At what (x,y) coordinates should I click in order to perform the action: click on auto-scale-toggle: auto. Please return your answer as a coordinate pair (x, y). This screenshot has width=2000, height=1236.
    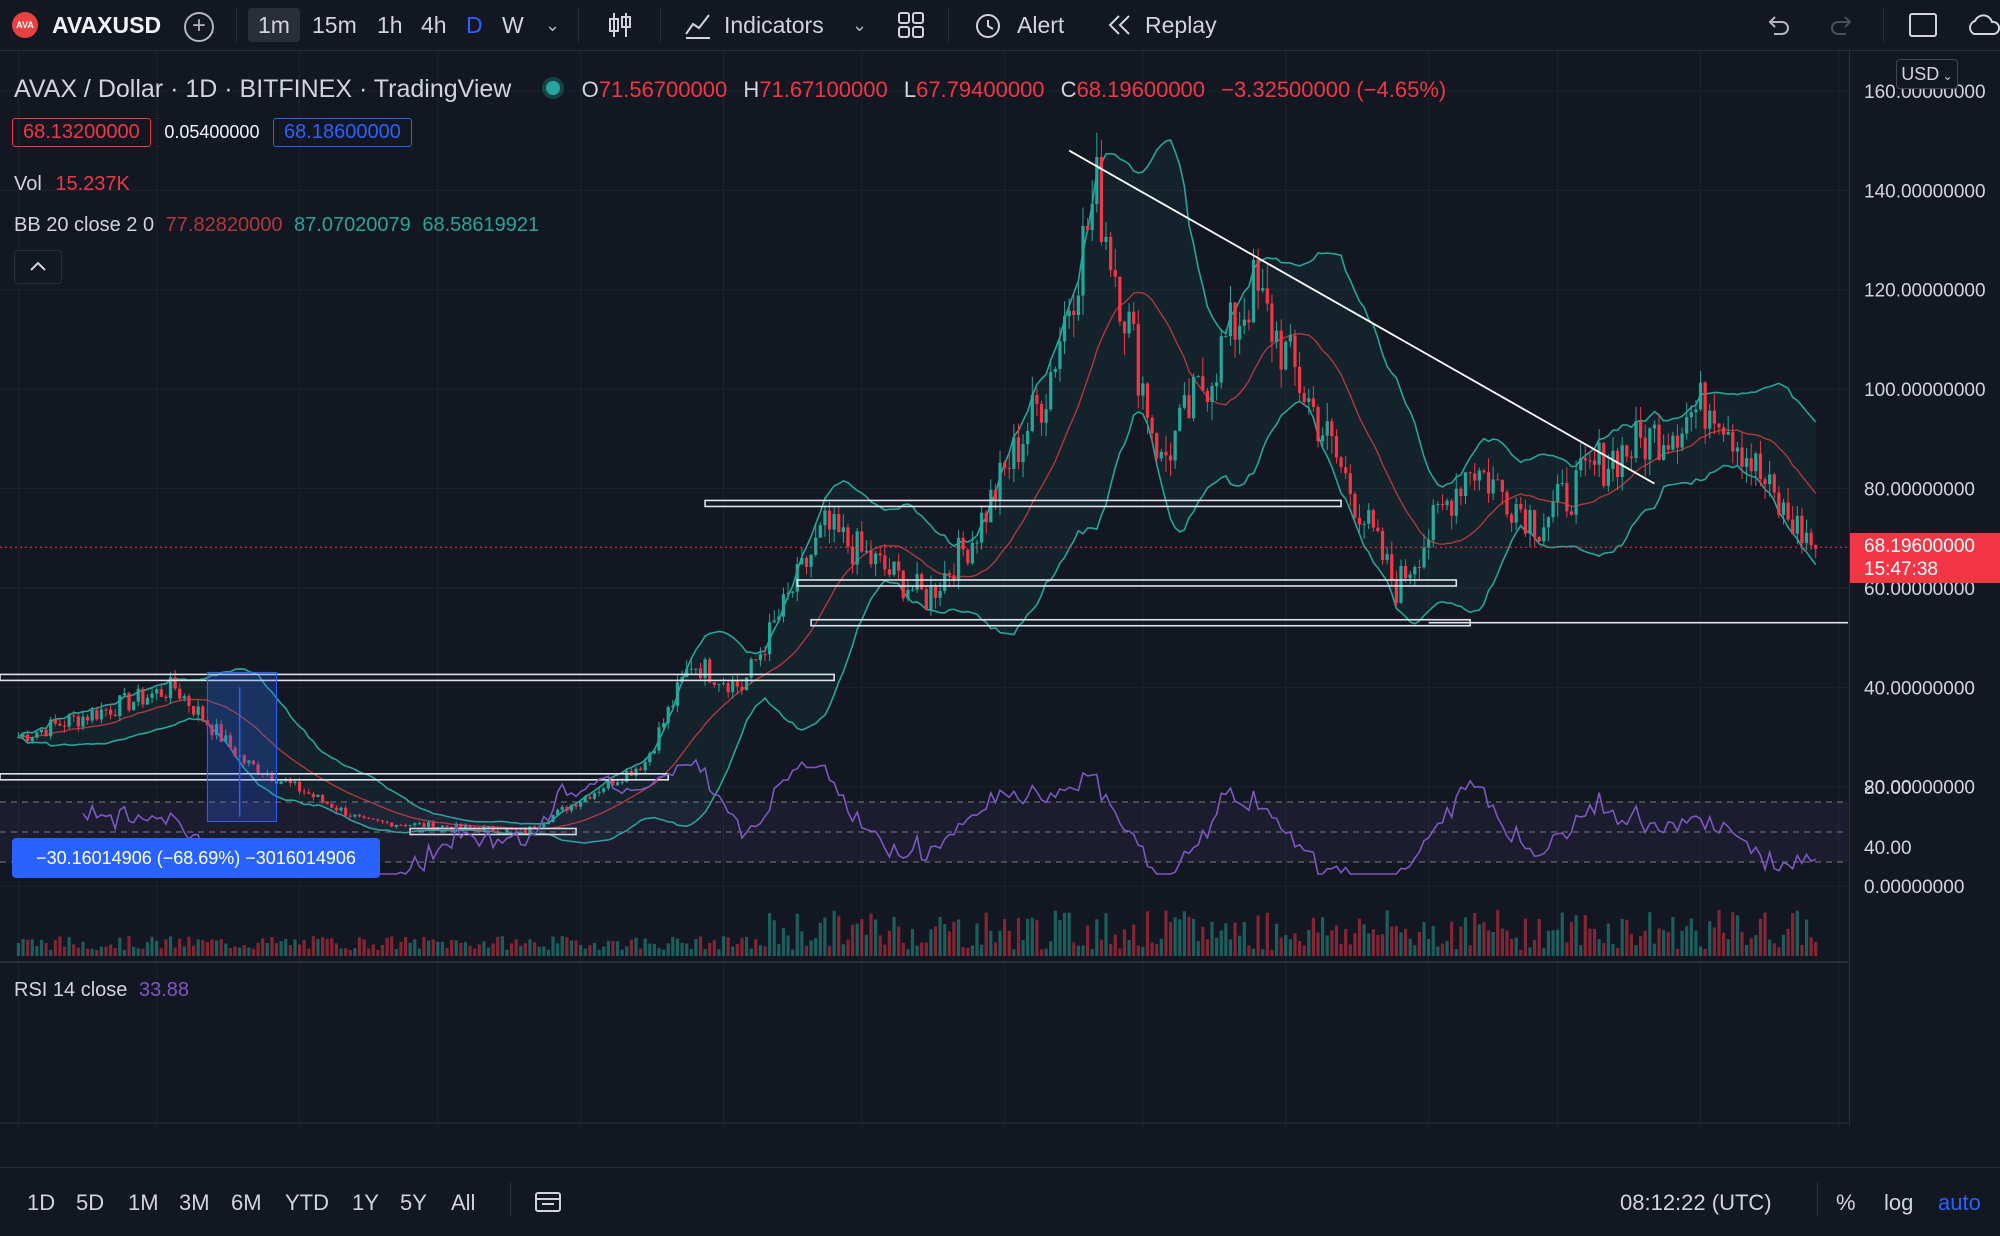
    Looking at the image, I should click on (1959, 1202).